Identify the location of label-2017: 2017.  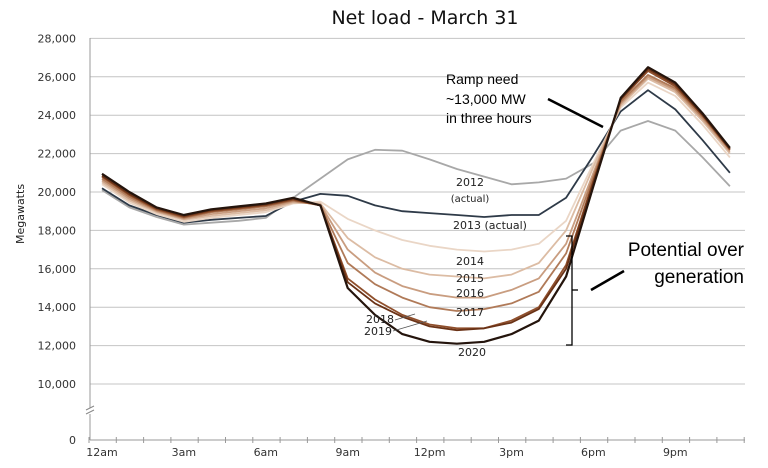
(470, 312).